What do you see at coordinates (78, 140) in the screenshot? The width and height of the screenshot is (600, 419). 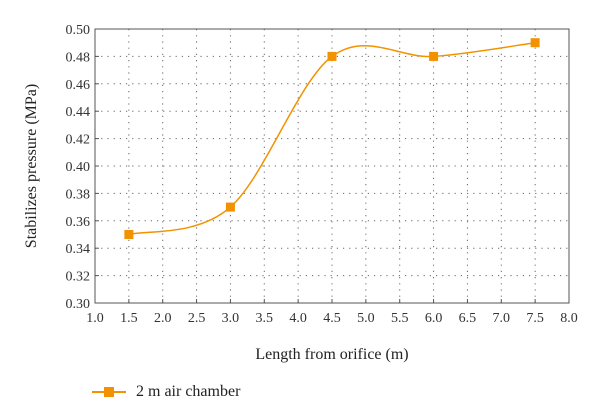 I see `y-tick-label: 0.42` at bounding box center [78, 140].